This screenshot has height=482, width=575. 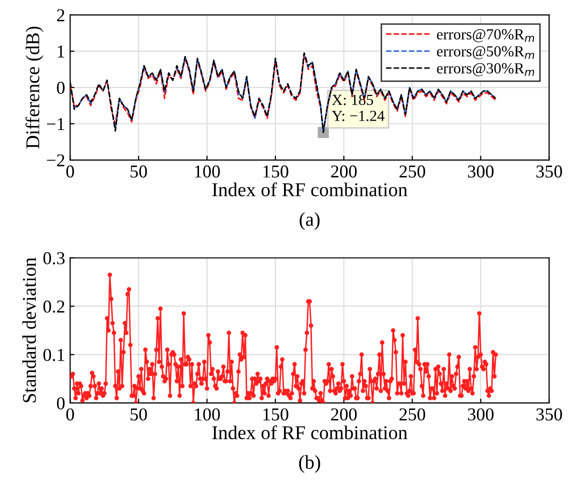 What do you see at coordinates (53, 306) in the screenshot?
I see `y-tick-label: 0.2` at bounding box center [53, 306].